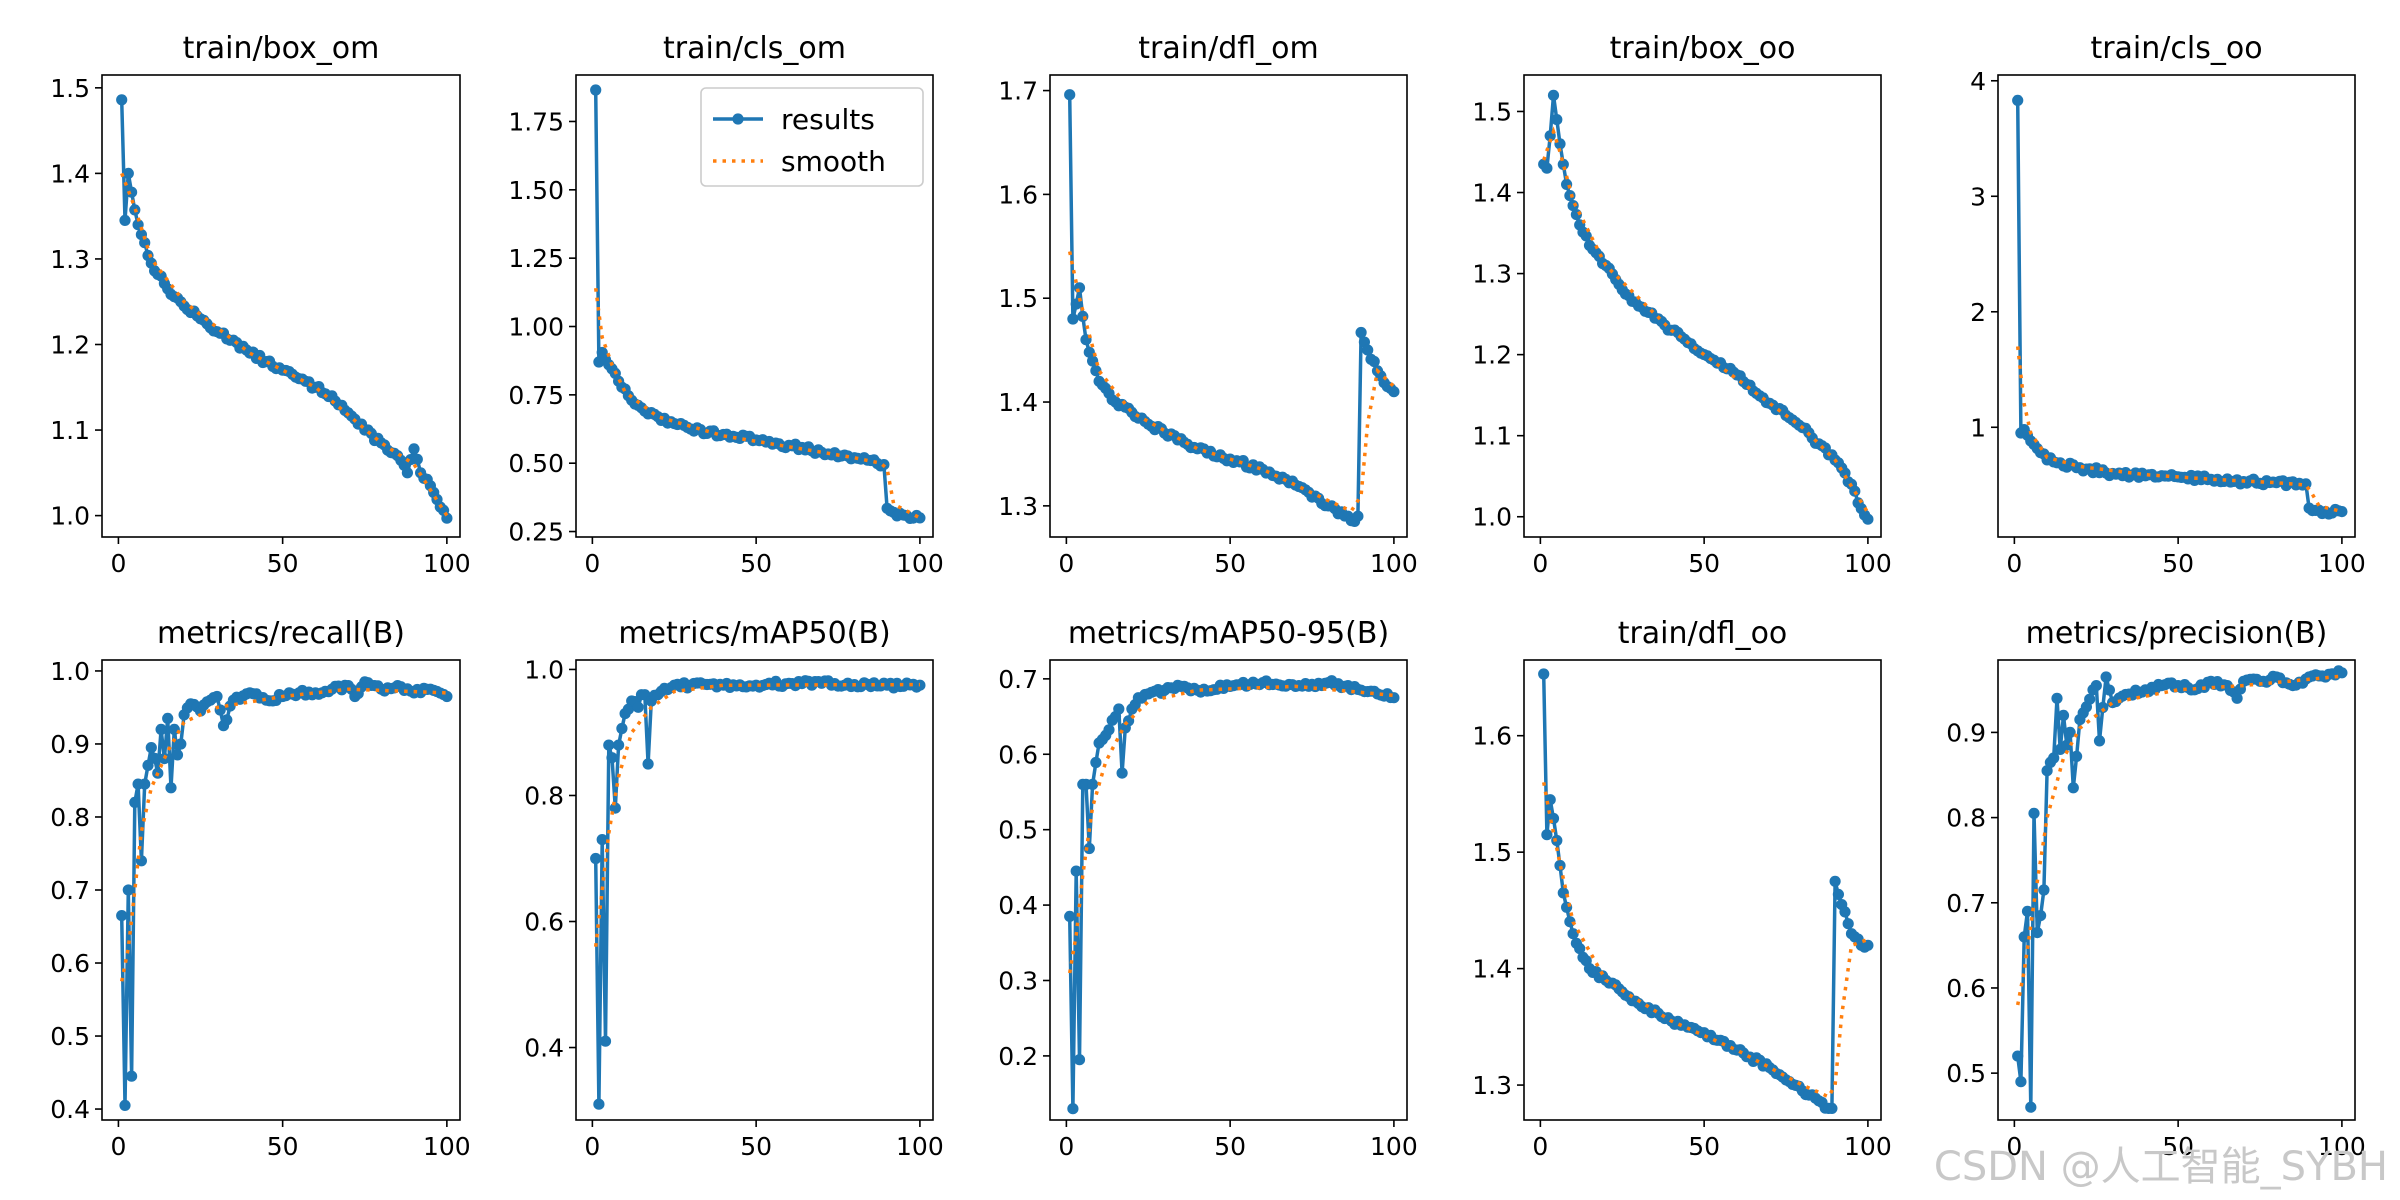  I want to click on chart-title: train/box_om, so click(281, 48).